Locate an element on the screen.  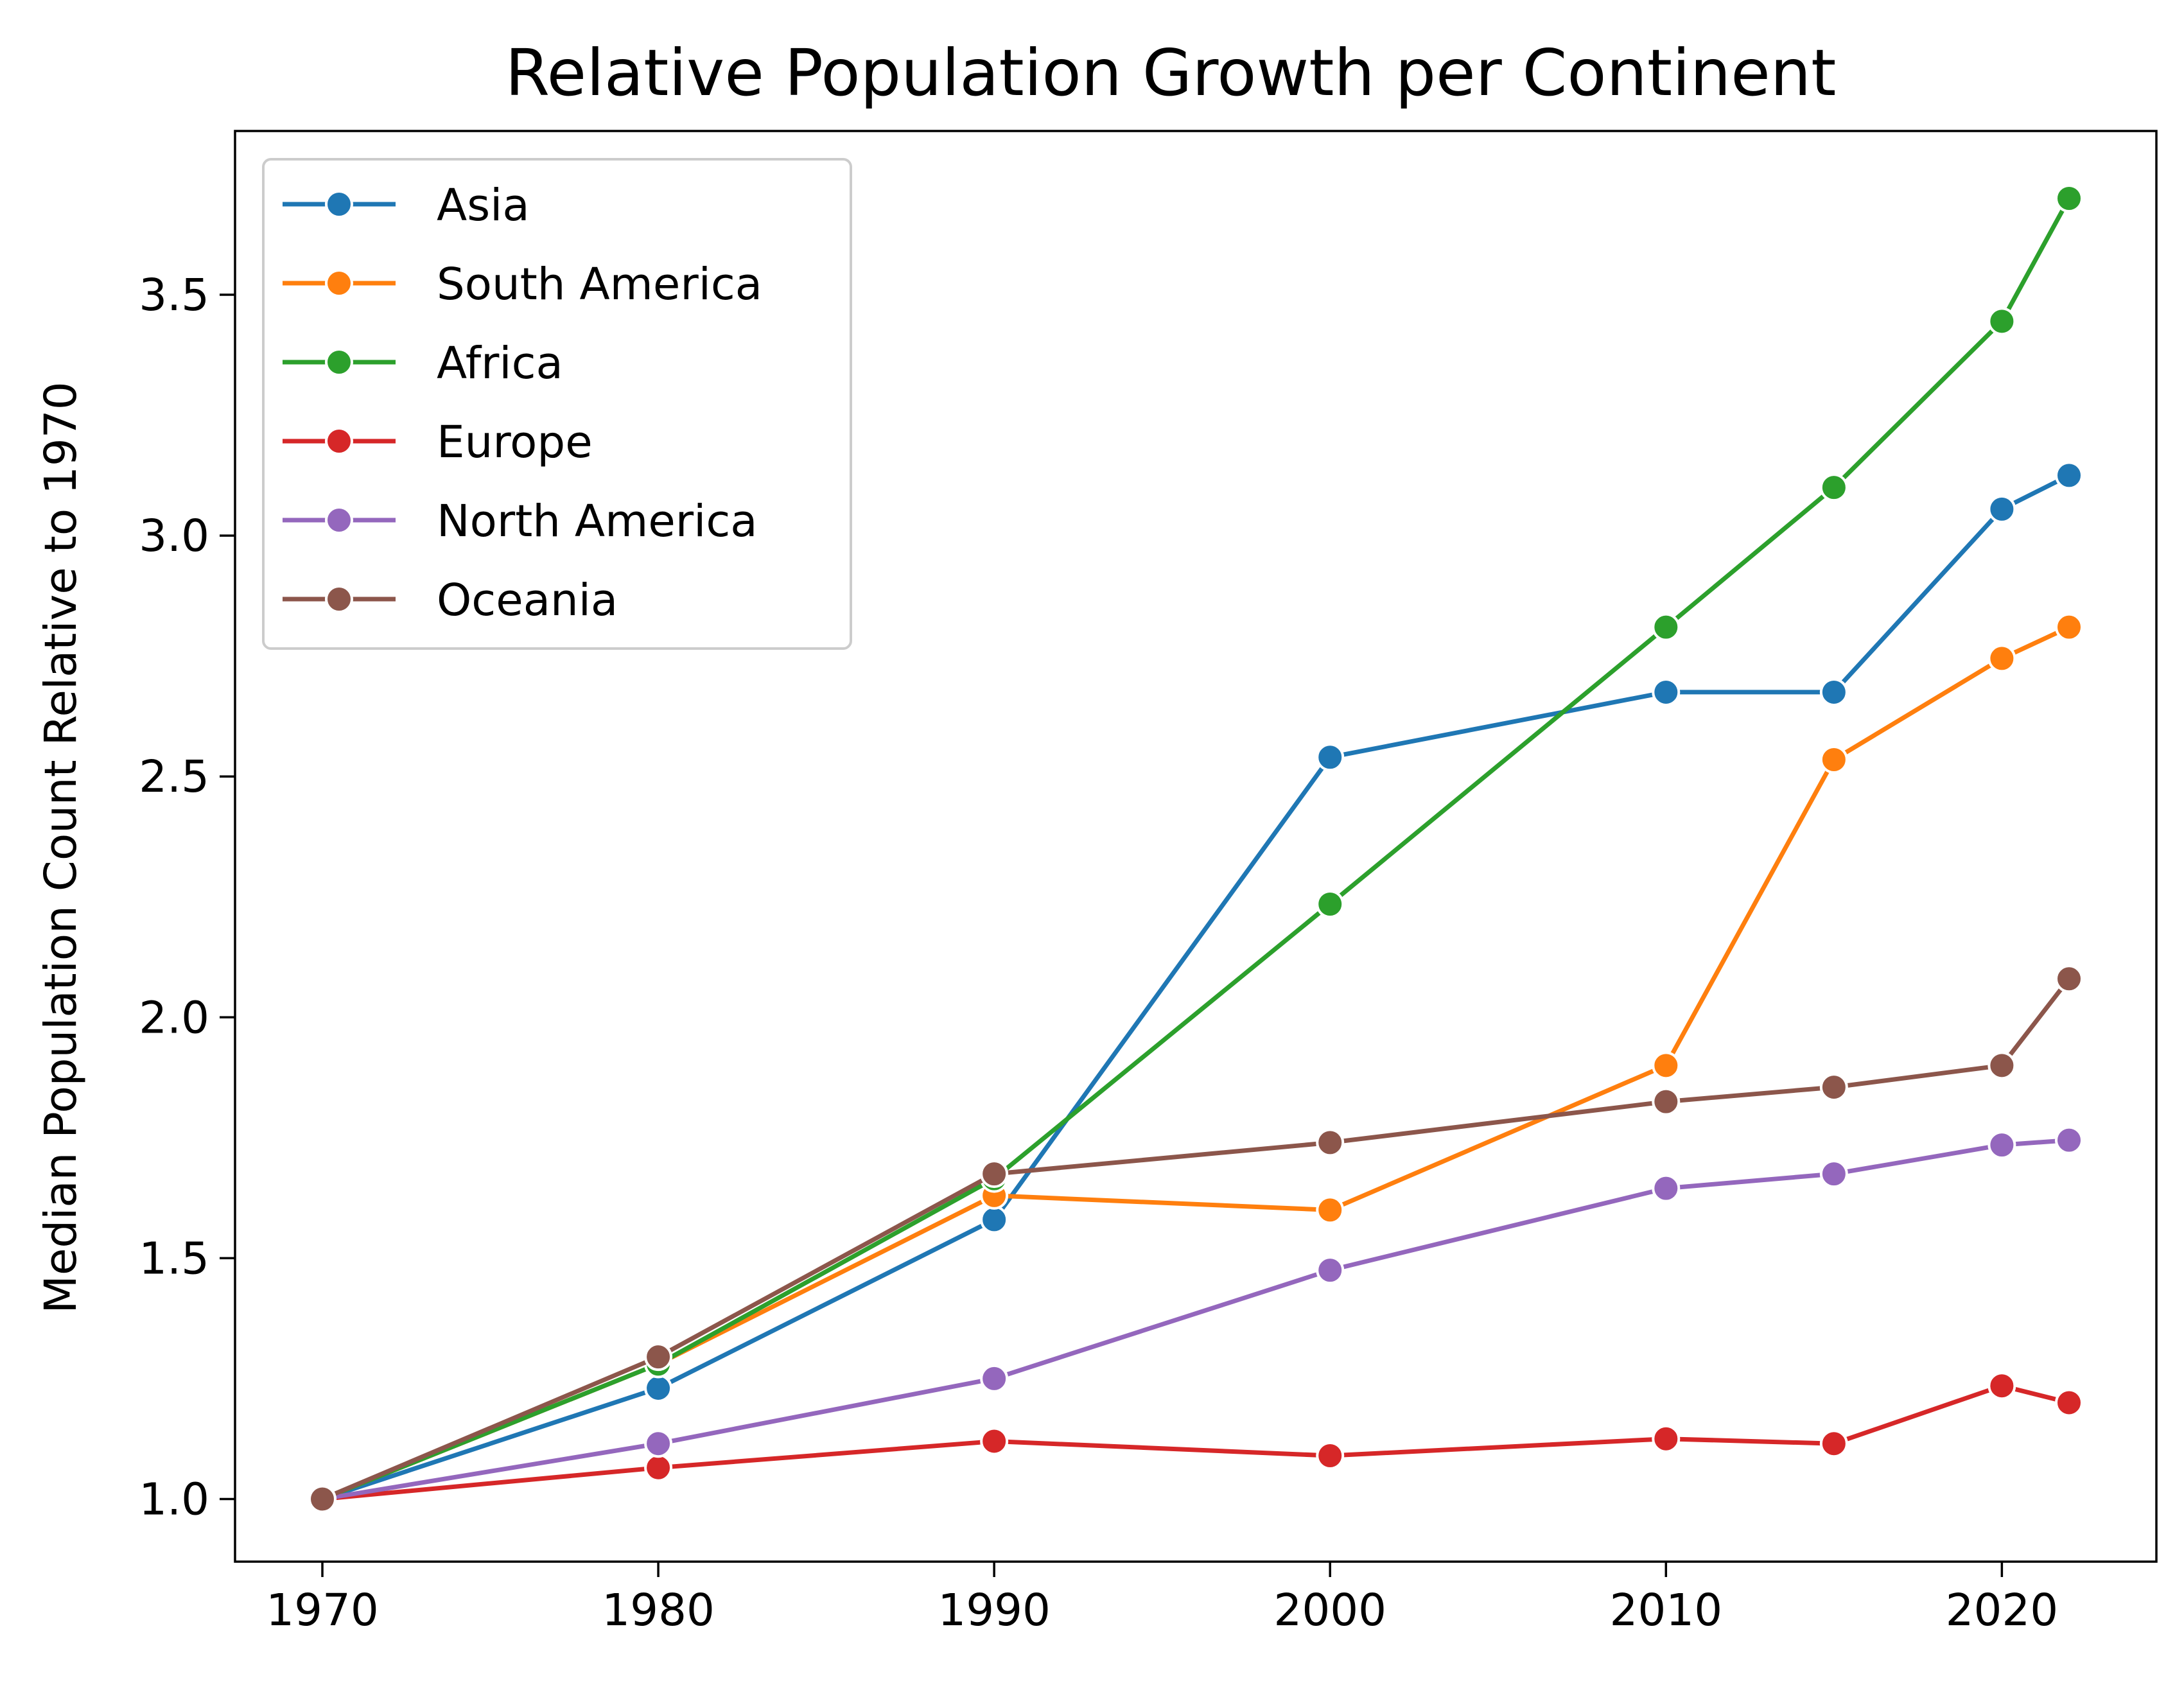
legend-box is located at coordinates (557, 404).